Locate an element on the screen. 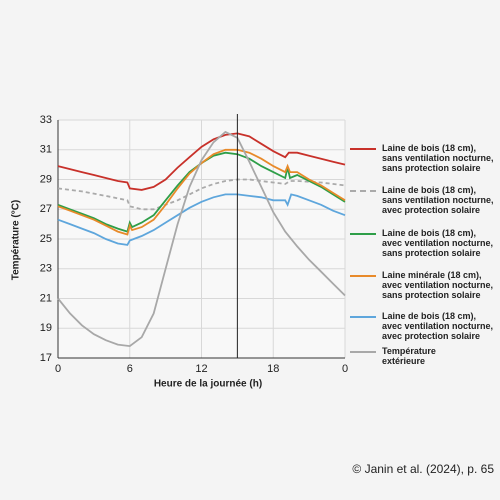 This screenshot has width=500, height=500. y-tick-label: 21 is located at coordinates (46, 298).